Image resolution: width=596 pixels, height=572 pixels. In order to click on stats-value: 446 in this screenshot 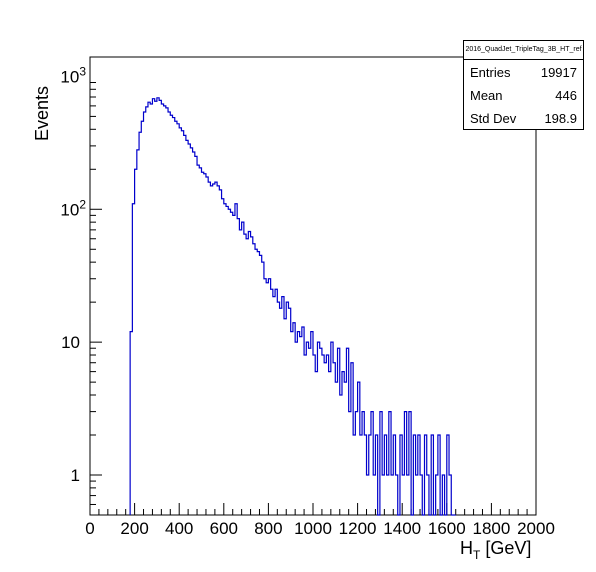, I will do `click(566, 95)`.